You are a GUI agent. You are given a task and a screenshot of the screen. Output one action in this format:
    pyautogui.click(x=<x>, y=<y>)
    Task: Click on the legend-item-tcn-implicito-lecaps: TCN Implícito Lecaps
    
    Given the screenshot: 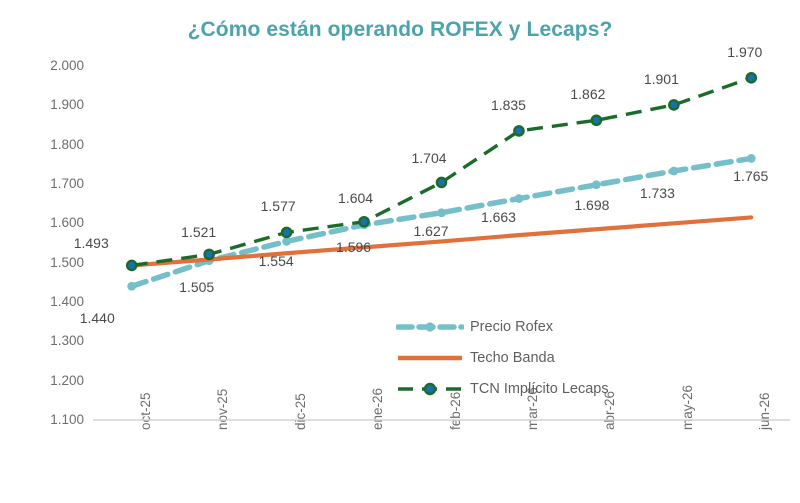 What is the action you would take?
    pyautogui.click(x=502, y=388)
    